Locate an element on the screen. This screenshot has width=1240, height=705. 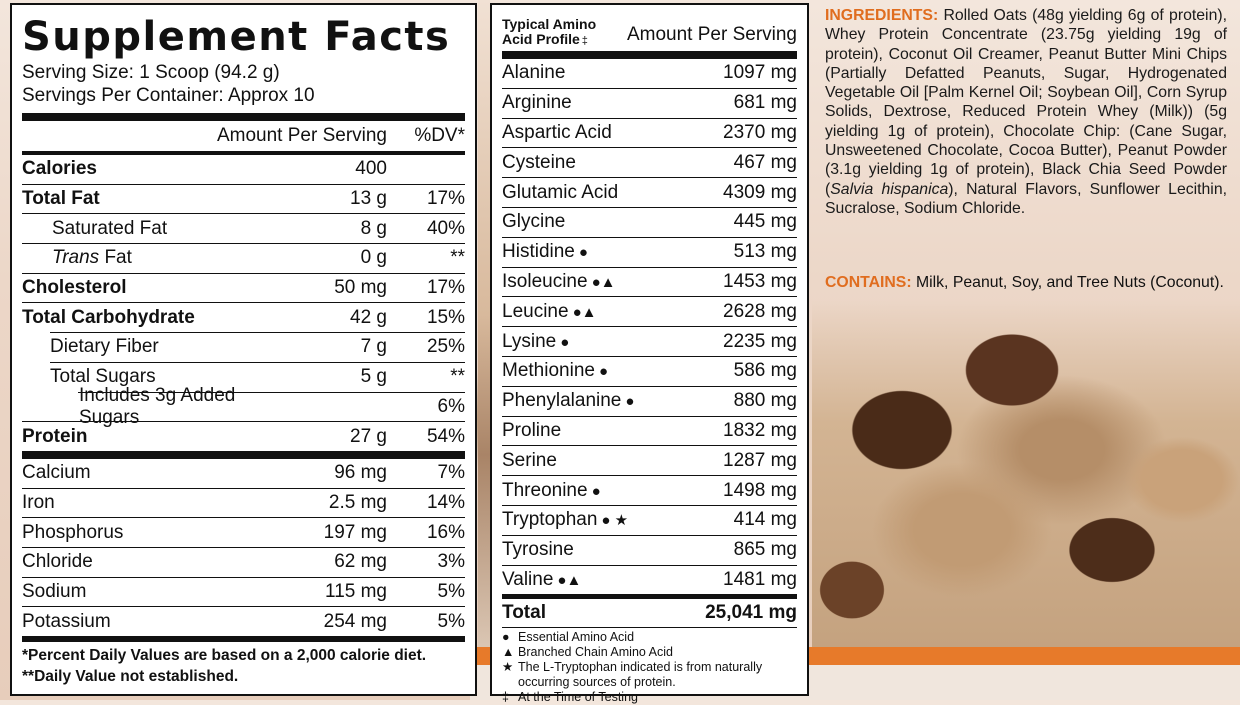
table-row: Total Carbohydrate 42 g 15% is located at coordinates (243, 317).